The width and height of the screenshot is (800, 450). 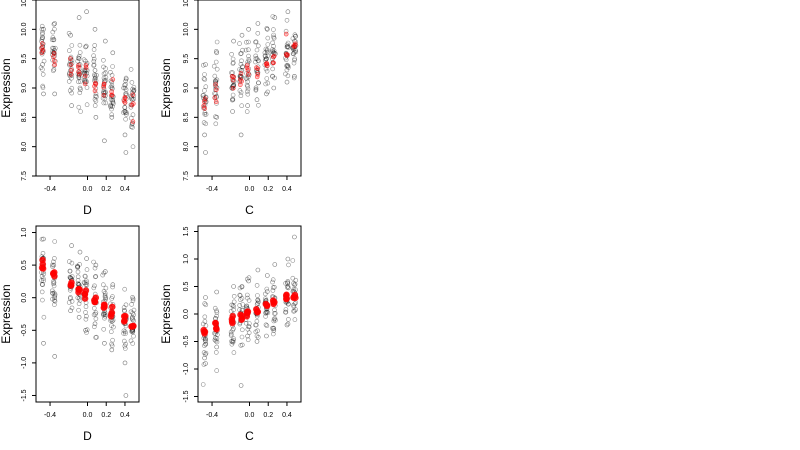 What do you see at coordinates (24, 3) in the screenshot?
I see `y-tick-label: 10.5` at bounding box center [24, 3].